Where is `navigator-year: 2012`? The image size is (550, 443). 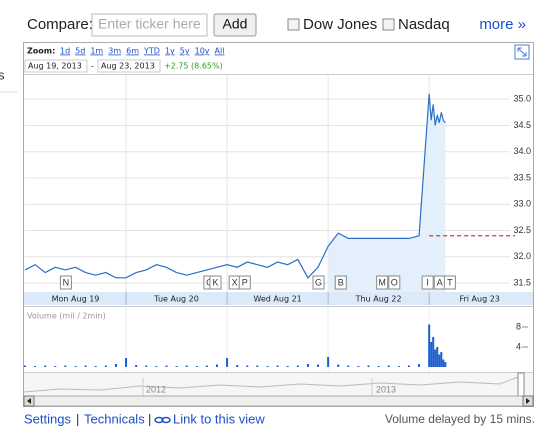 navigator-year: 2012 is located at coordinates (156, 389).